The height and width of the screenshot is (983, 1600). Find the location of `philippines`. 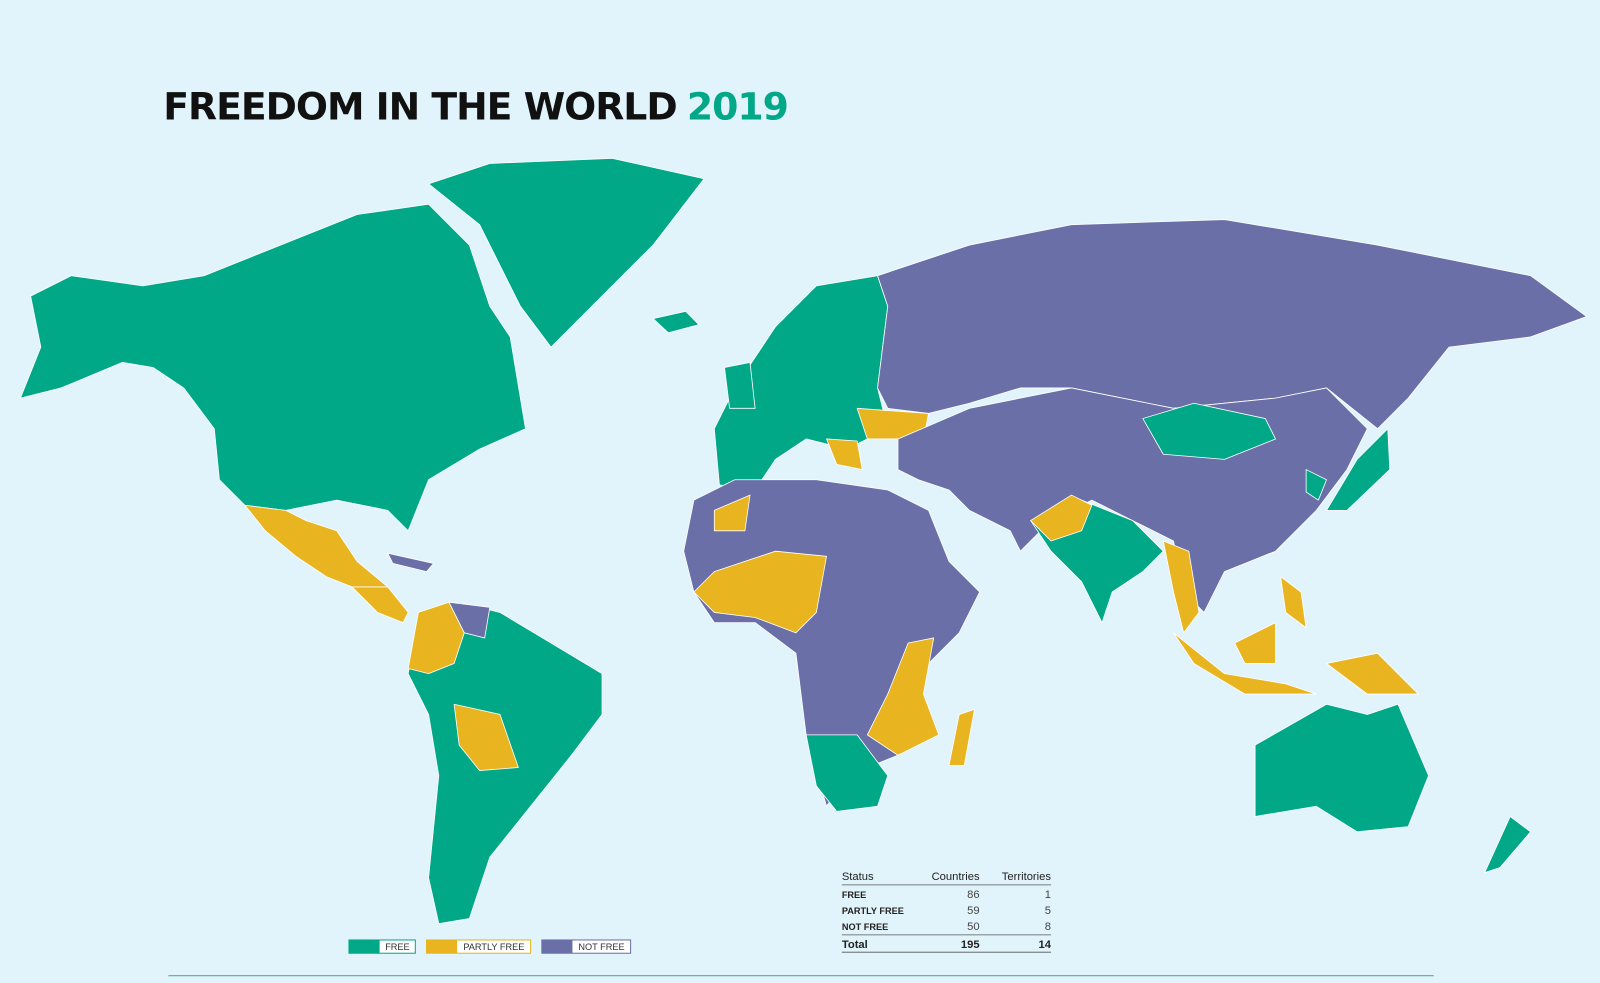

philippines is located at coordinates (1293, 602).